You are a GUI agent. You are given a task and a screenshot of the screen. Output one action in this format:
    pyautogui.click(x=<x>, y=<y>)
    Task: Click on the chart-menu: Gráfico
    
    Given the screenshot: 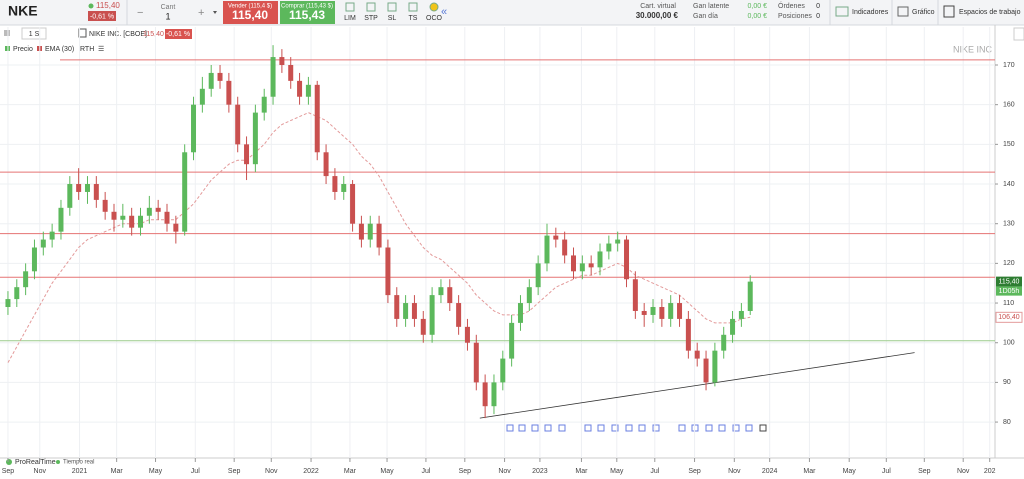 What is the action you would take?
    pyautogui.click(x=923, y=12)
    